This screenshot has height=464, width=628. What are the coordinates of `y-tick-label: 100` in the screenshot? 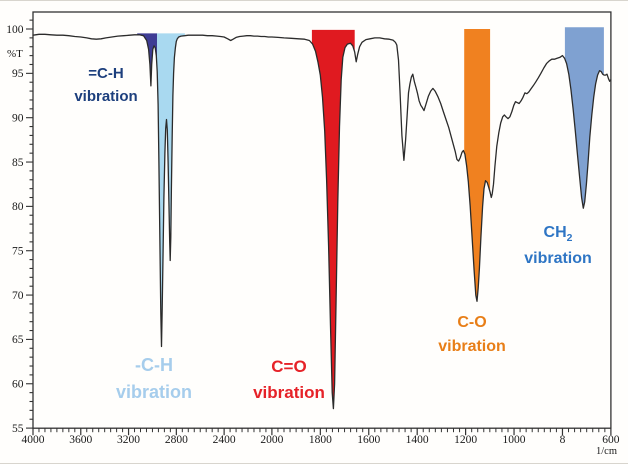 It's located at (15, 30).